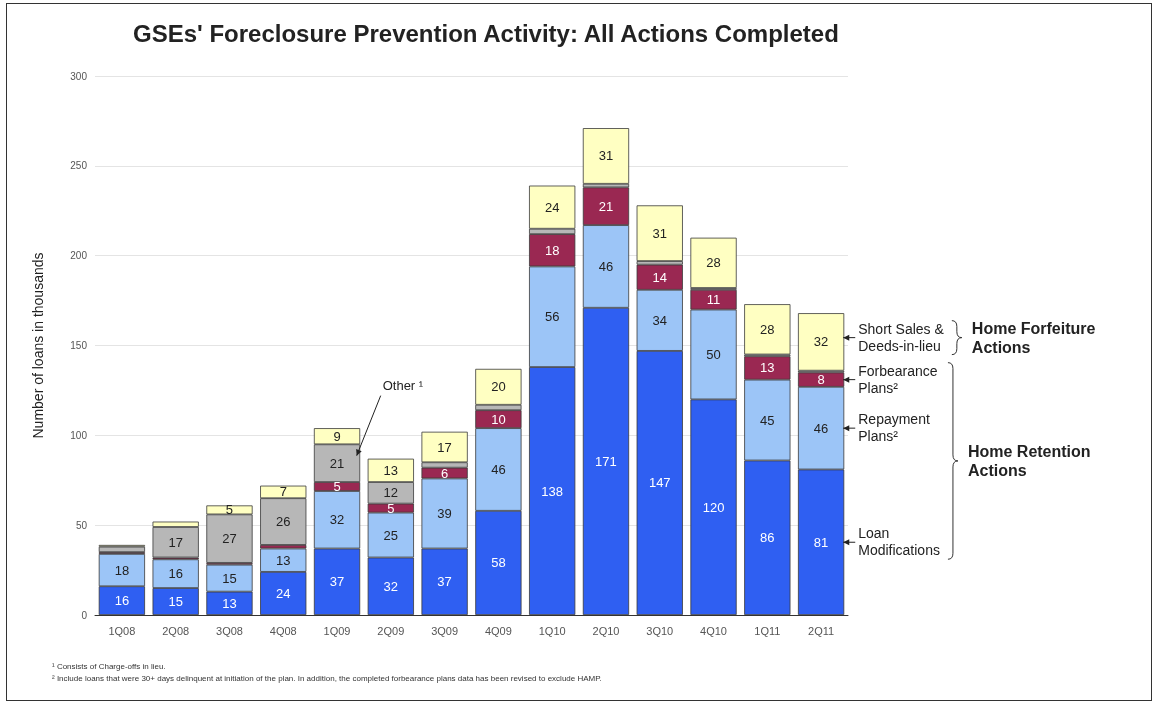  Describe the element at coordinates (713, 300) in the screenshot. I see `data-label: 11` at that location.